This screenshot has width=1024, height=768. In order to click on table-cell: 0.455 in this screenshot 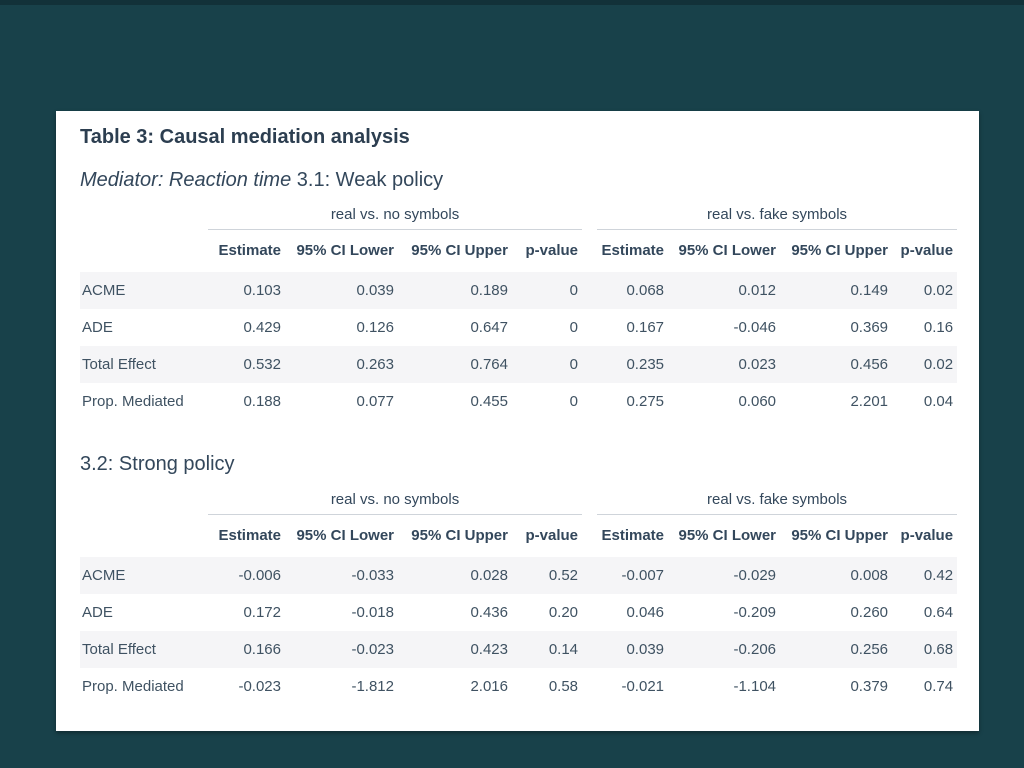, I will do `click(489, 401)`.